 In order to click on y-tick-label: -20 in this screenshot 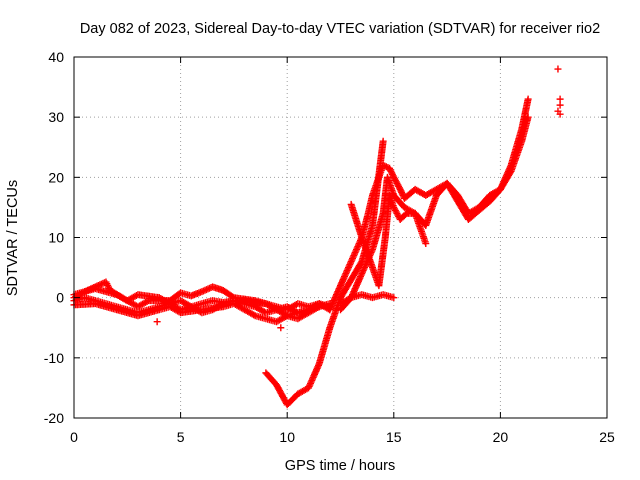, I will do `click(54, 418)`.